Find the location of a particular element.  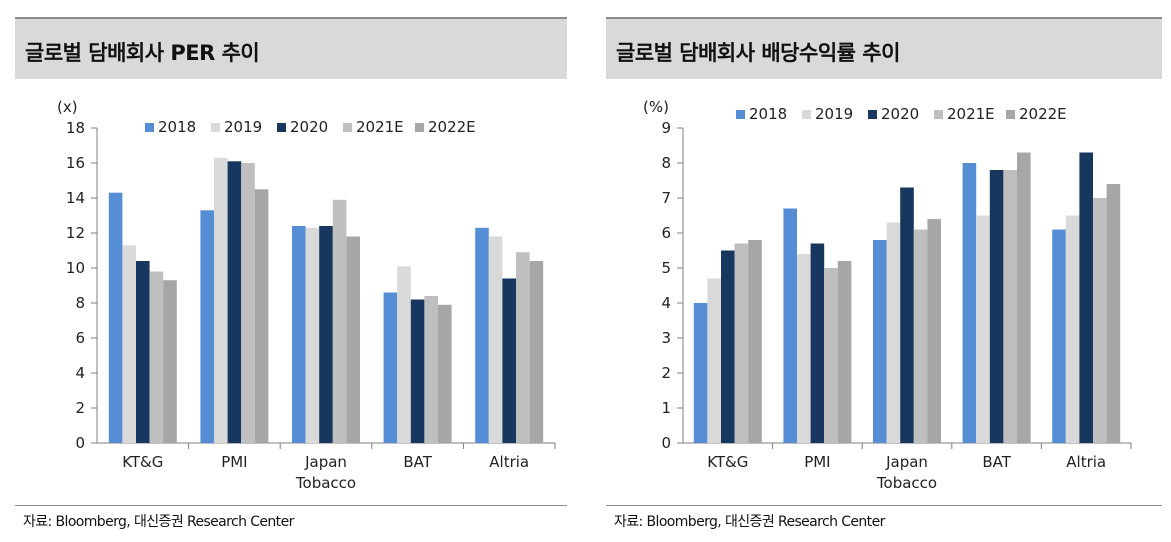

x-category-label: Japan is located at coordinates (906, 462).